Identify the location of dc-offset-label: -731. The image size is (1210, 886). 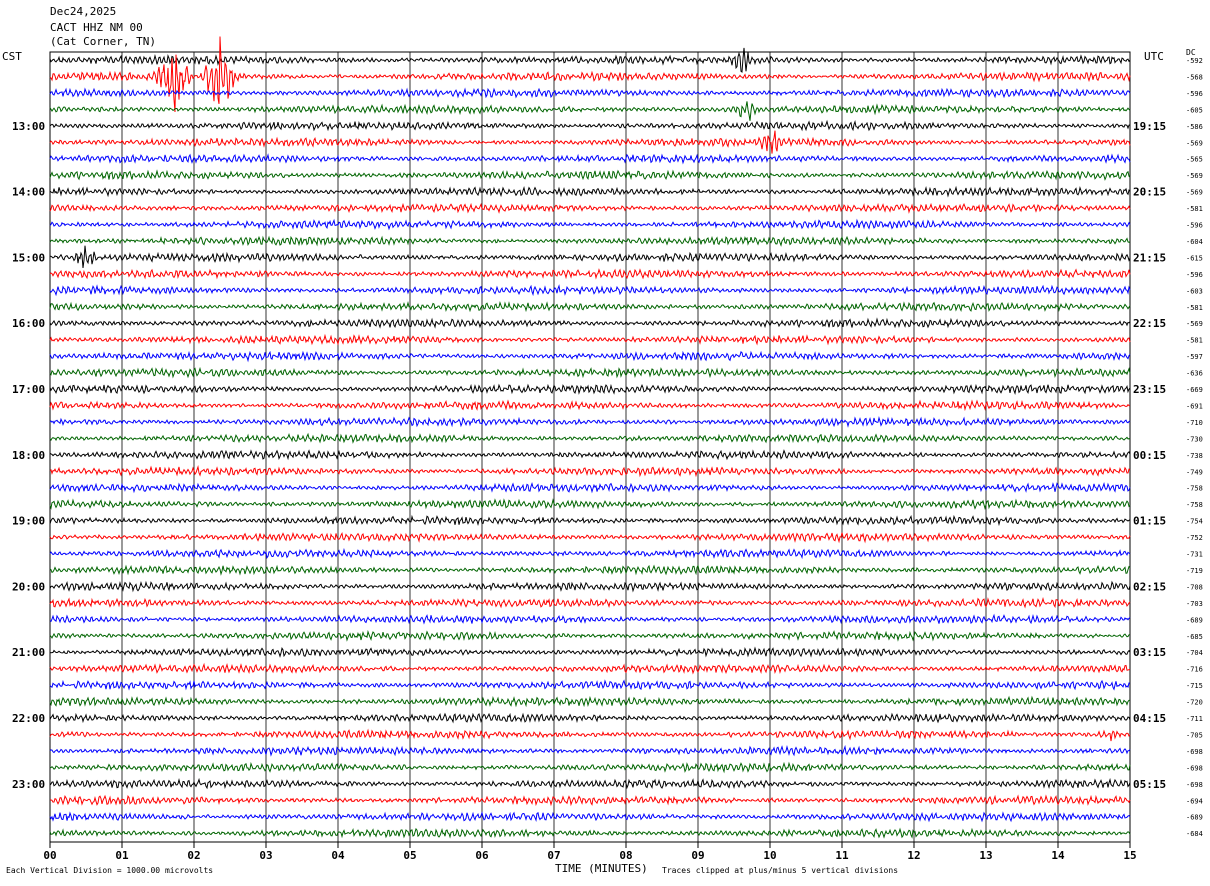
(1194, 555).